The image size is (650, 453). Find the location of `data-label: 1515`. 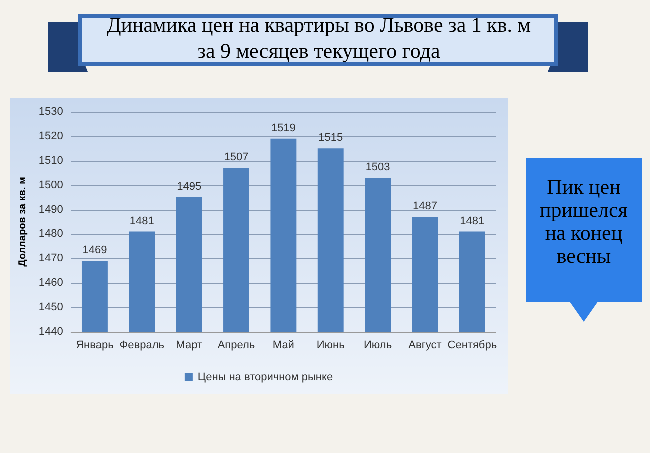

data-label: 1515 is located at coordinates (331, 138).